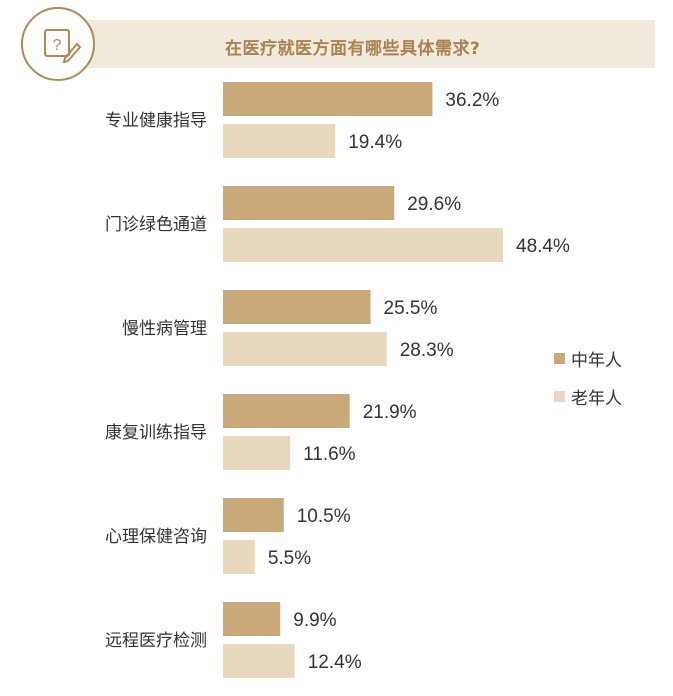 The width and height of the screenshot is (673, 696). I want to click on legend-label-elderly: 老年人, so click(596, 398).